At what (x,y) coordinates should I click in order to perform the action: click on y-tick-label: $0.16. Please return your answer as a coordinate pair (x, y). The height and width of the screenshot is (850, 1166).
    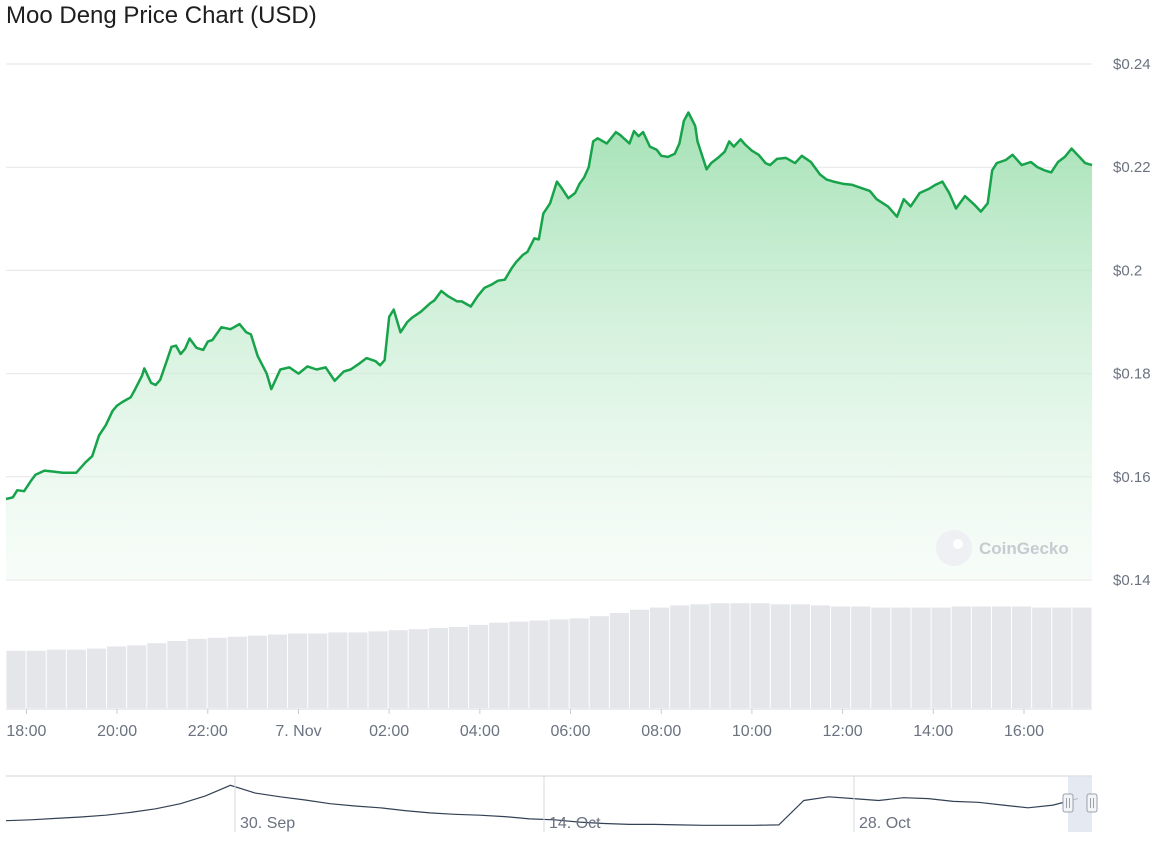
    Looking at the image, I should click on (1132, 477).